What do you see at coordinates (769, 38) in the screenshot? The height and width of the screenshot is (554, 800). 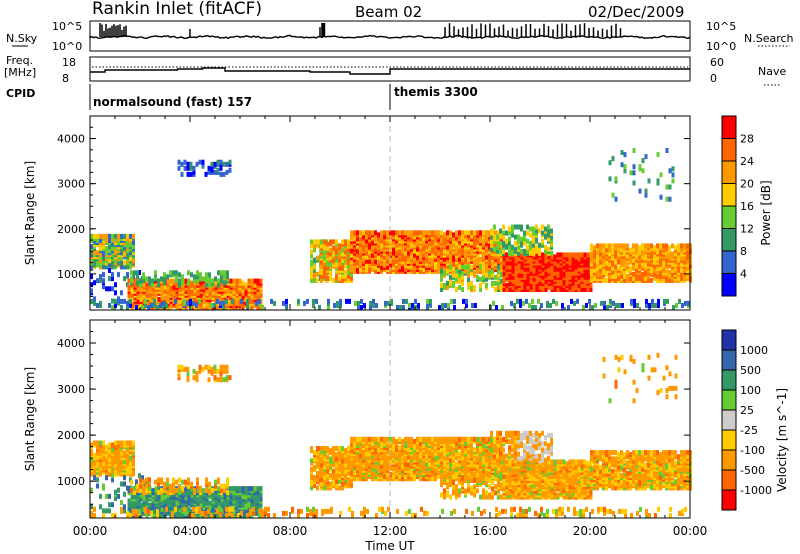 I see `nsearch-label: N.Search` at bounding box center [769, 38].